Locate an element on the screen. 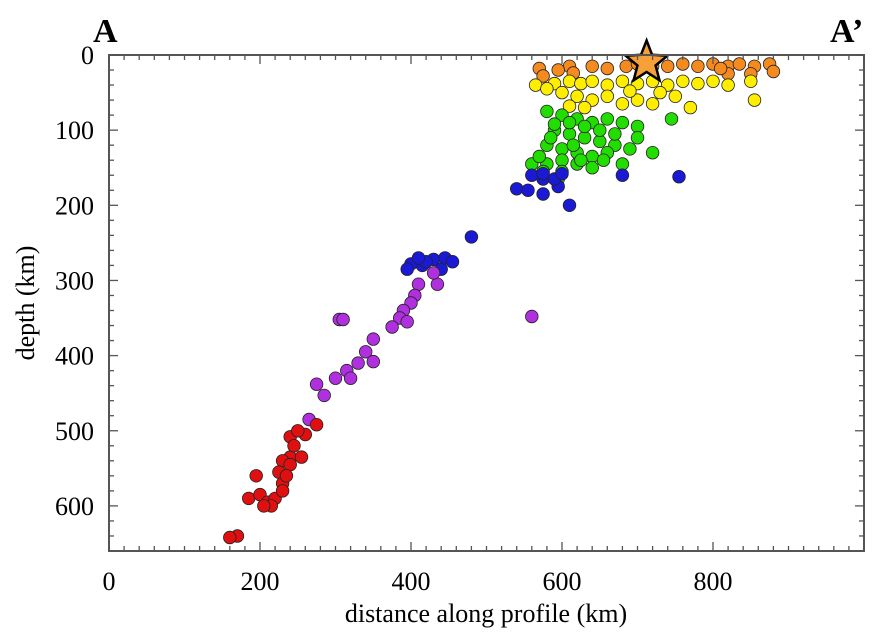 This screenshot has width=882, height=633. x-tick-label: 0 is located at coordinates (109, 581).